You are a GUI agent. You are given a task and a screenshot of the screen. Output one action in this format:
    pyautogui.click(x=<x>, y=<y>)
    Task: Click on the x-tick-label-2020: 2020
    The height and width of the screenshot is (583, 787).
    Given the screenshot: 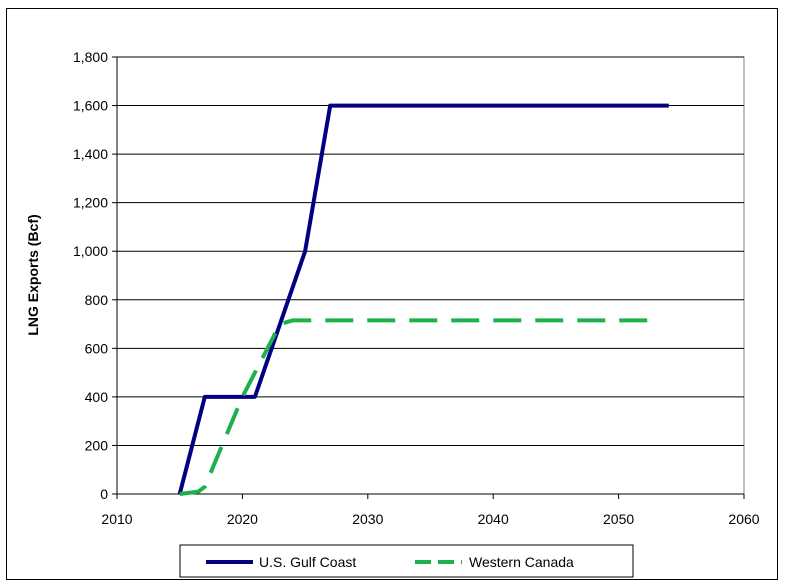 What is the action you would take?
    pyautogui.click(x=242, y=519)
    